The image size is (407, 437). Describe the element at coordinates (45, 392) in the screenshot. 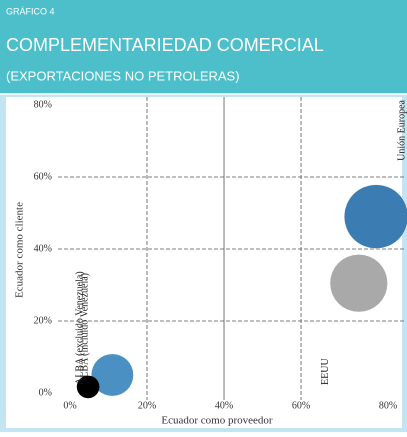

I see `y-tick-label: 0%` at that location.